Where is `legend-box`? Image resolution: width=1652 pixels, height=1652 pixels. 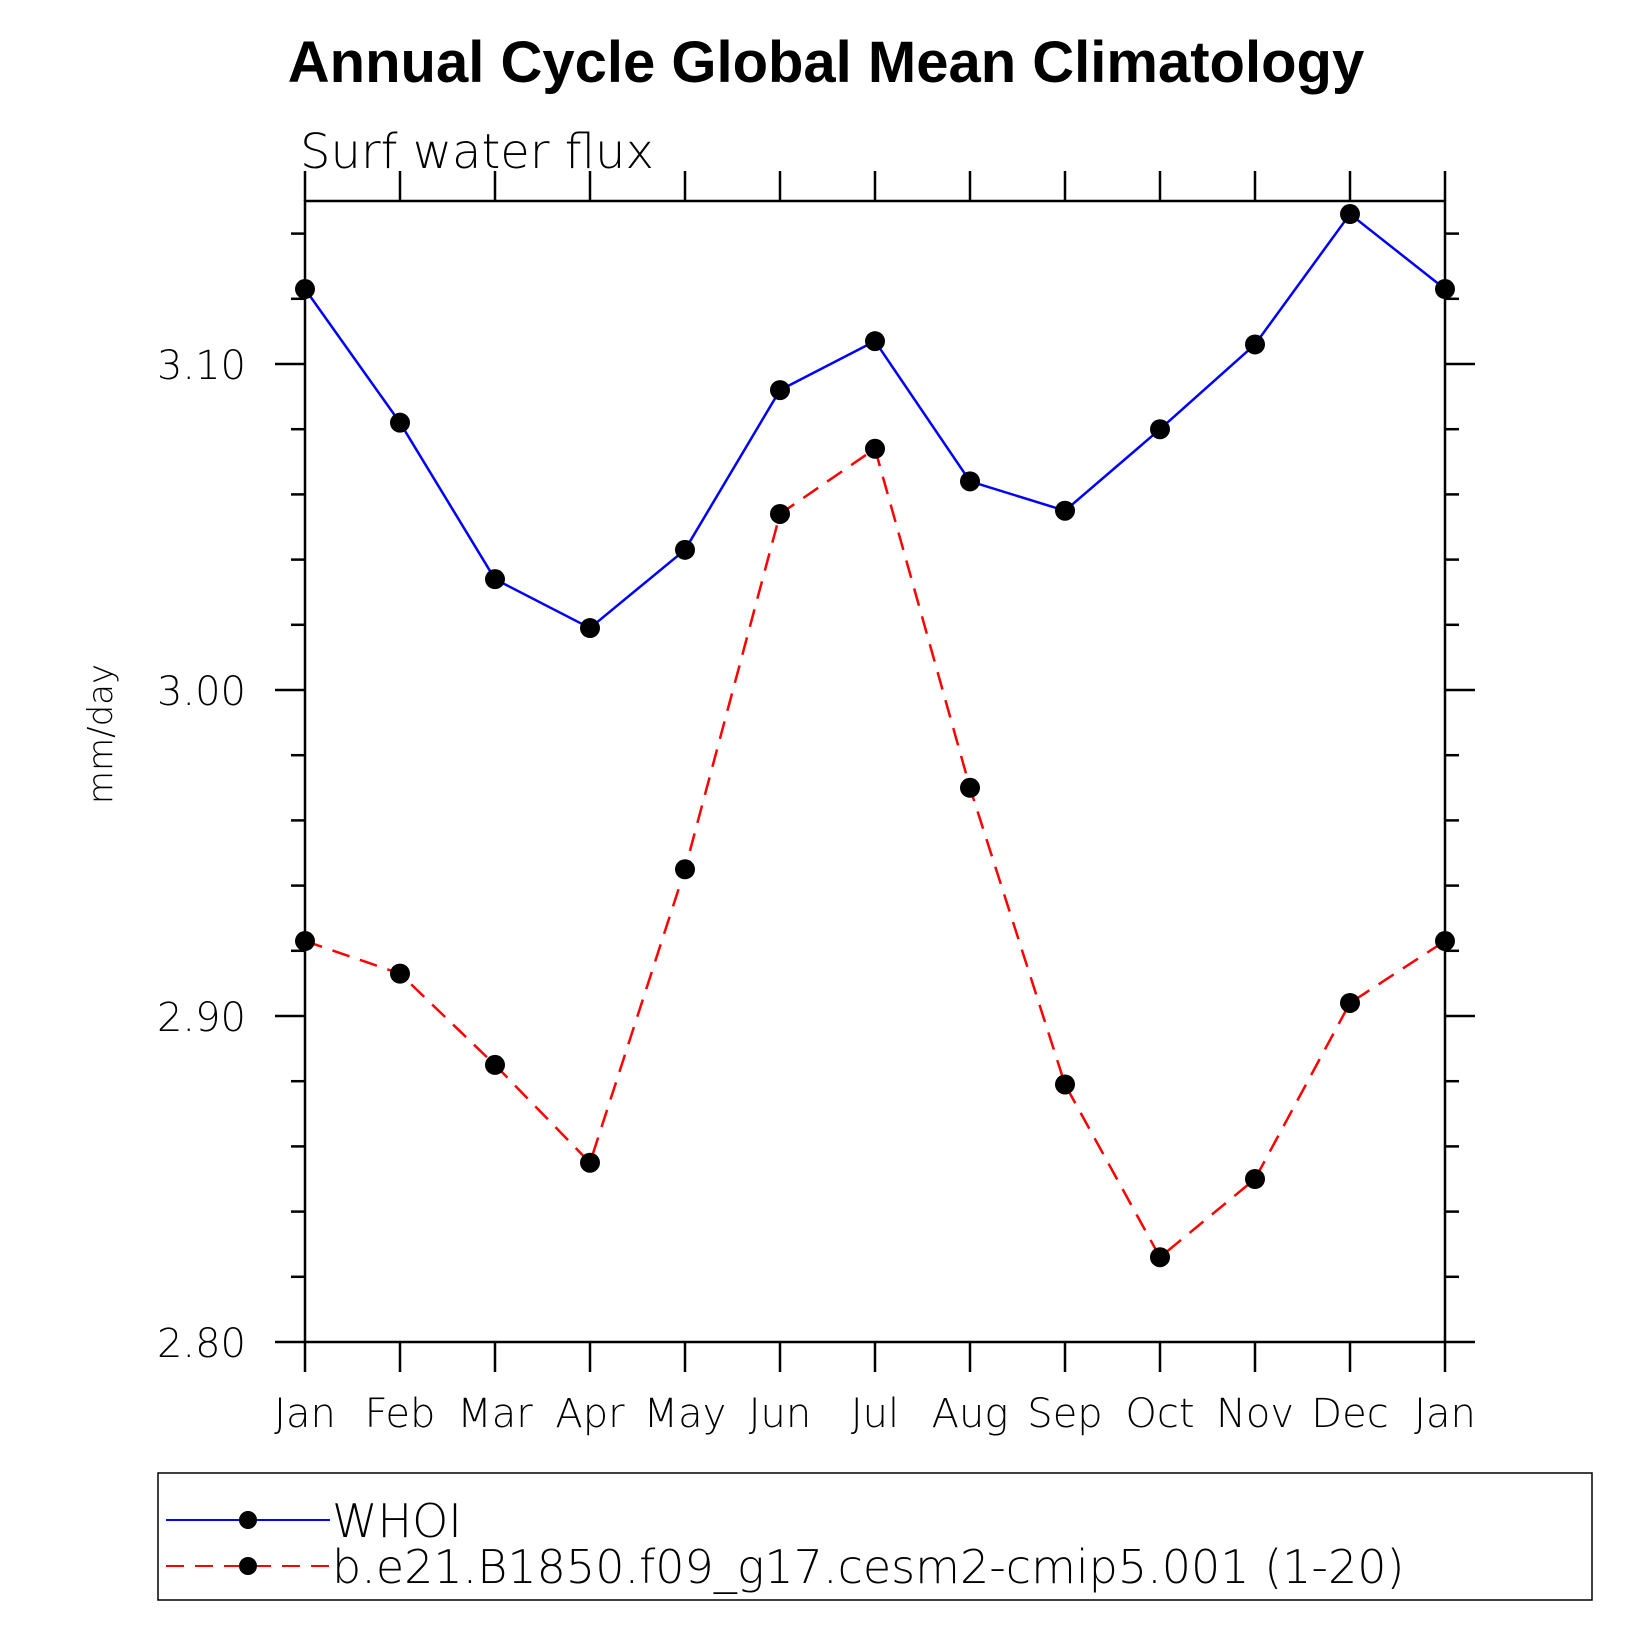 legend-box is located at coordinates (875, 1536).